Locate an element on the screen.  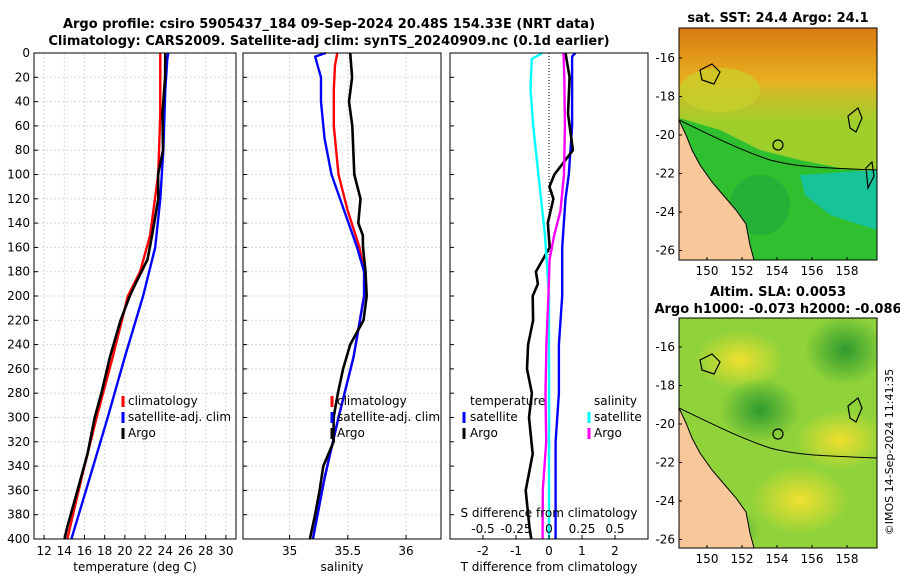
x2-tick-label: -0.5 is located at coordinates (482, 529).